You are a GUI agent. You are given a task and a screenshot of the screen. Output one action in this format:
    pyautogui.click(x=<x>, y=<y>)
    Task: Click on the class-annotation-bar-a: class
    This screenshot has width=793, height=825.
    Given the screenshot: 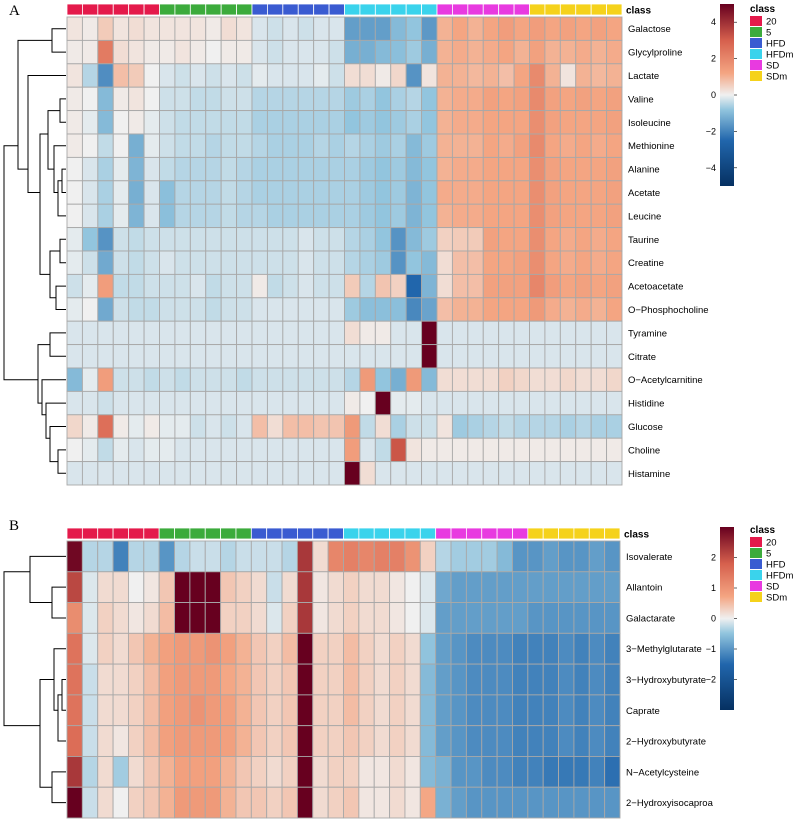 What is the action you would take?
    pyautogui.click(x=358, y=10)
    